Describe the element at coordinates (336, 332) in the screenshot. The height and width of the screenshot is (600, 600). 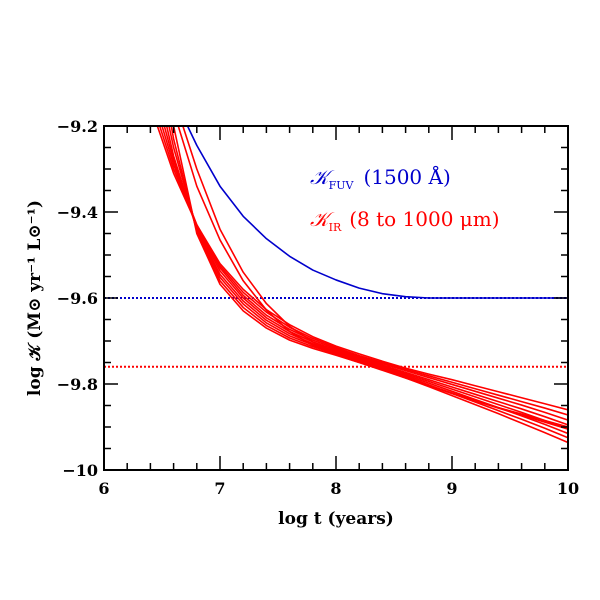
I see `reference-lines` at that location.